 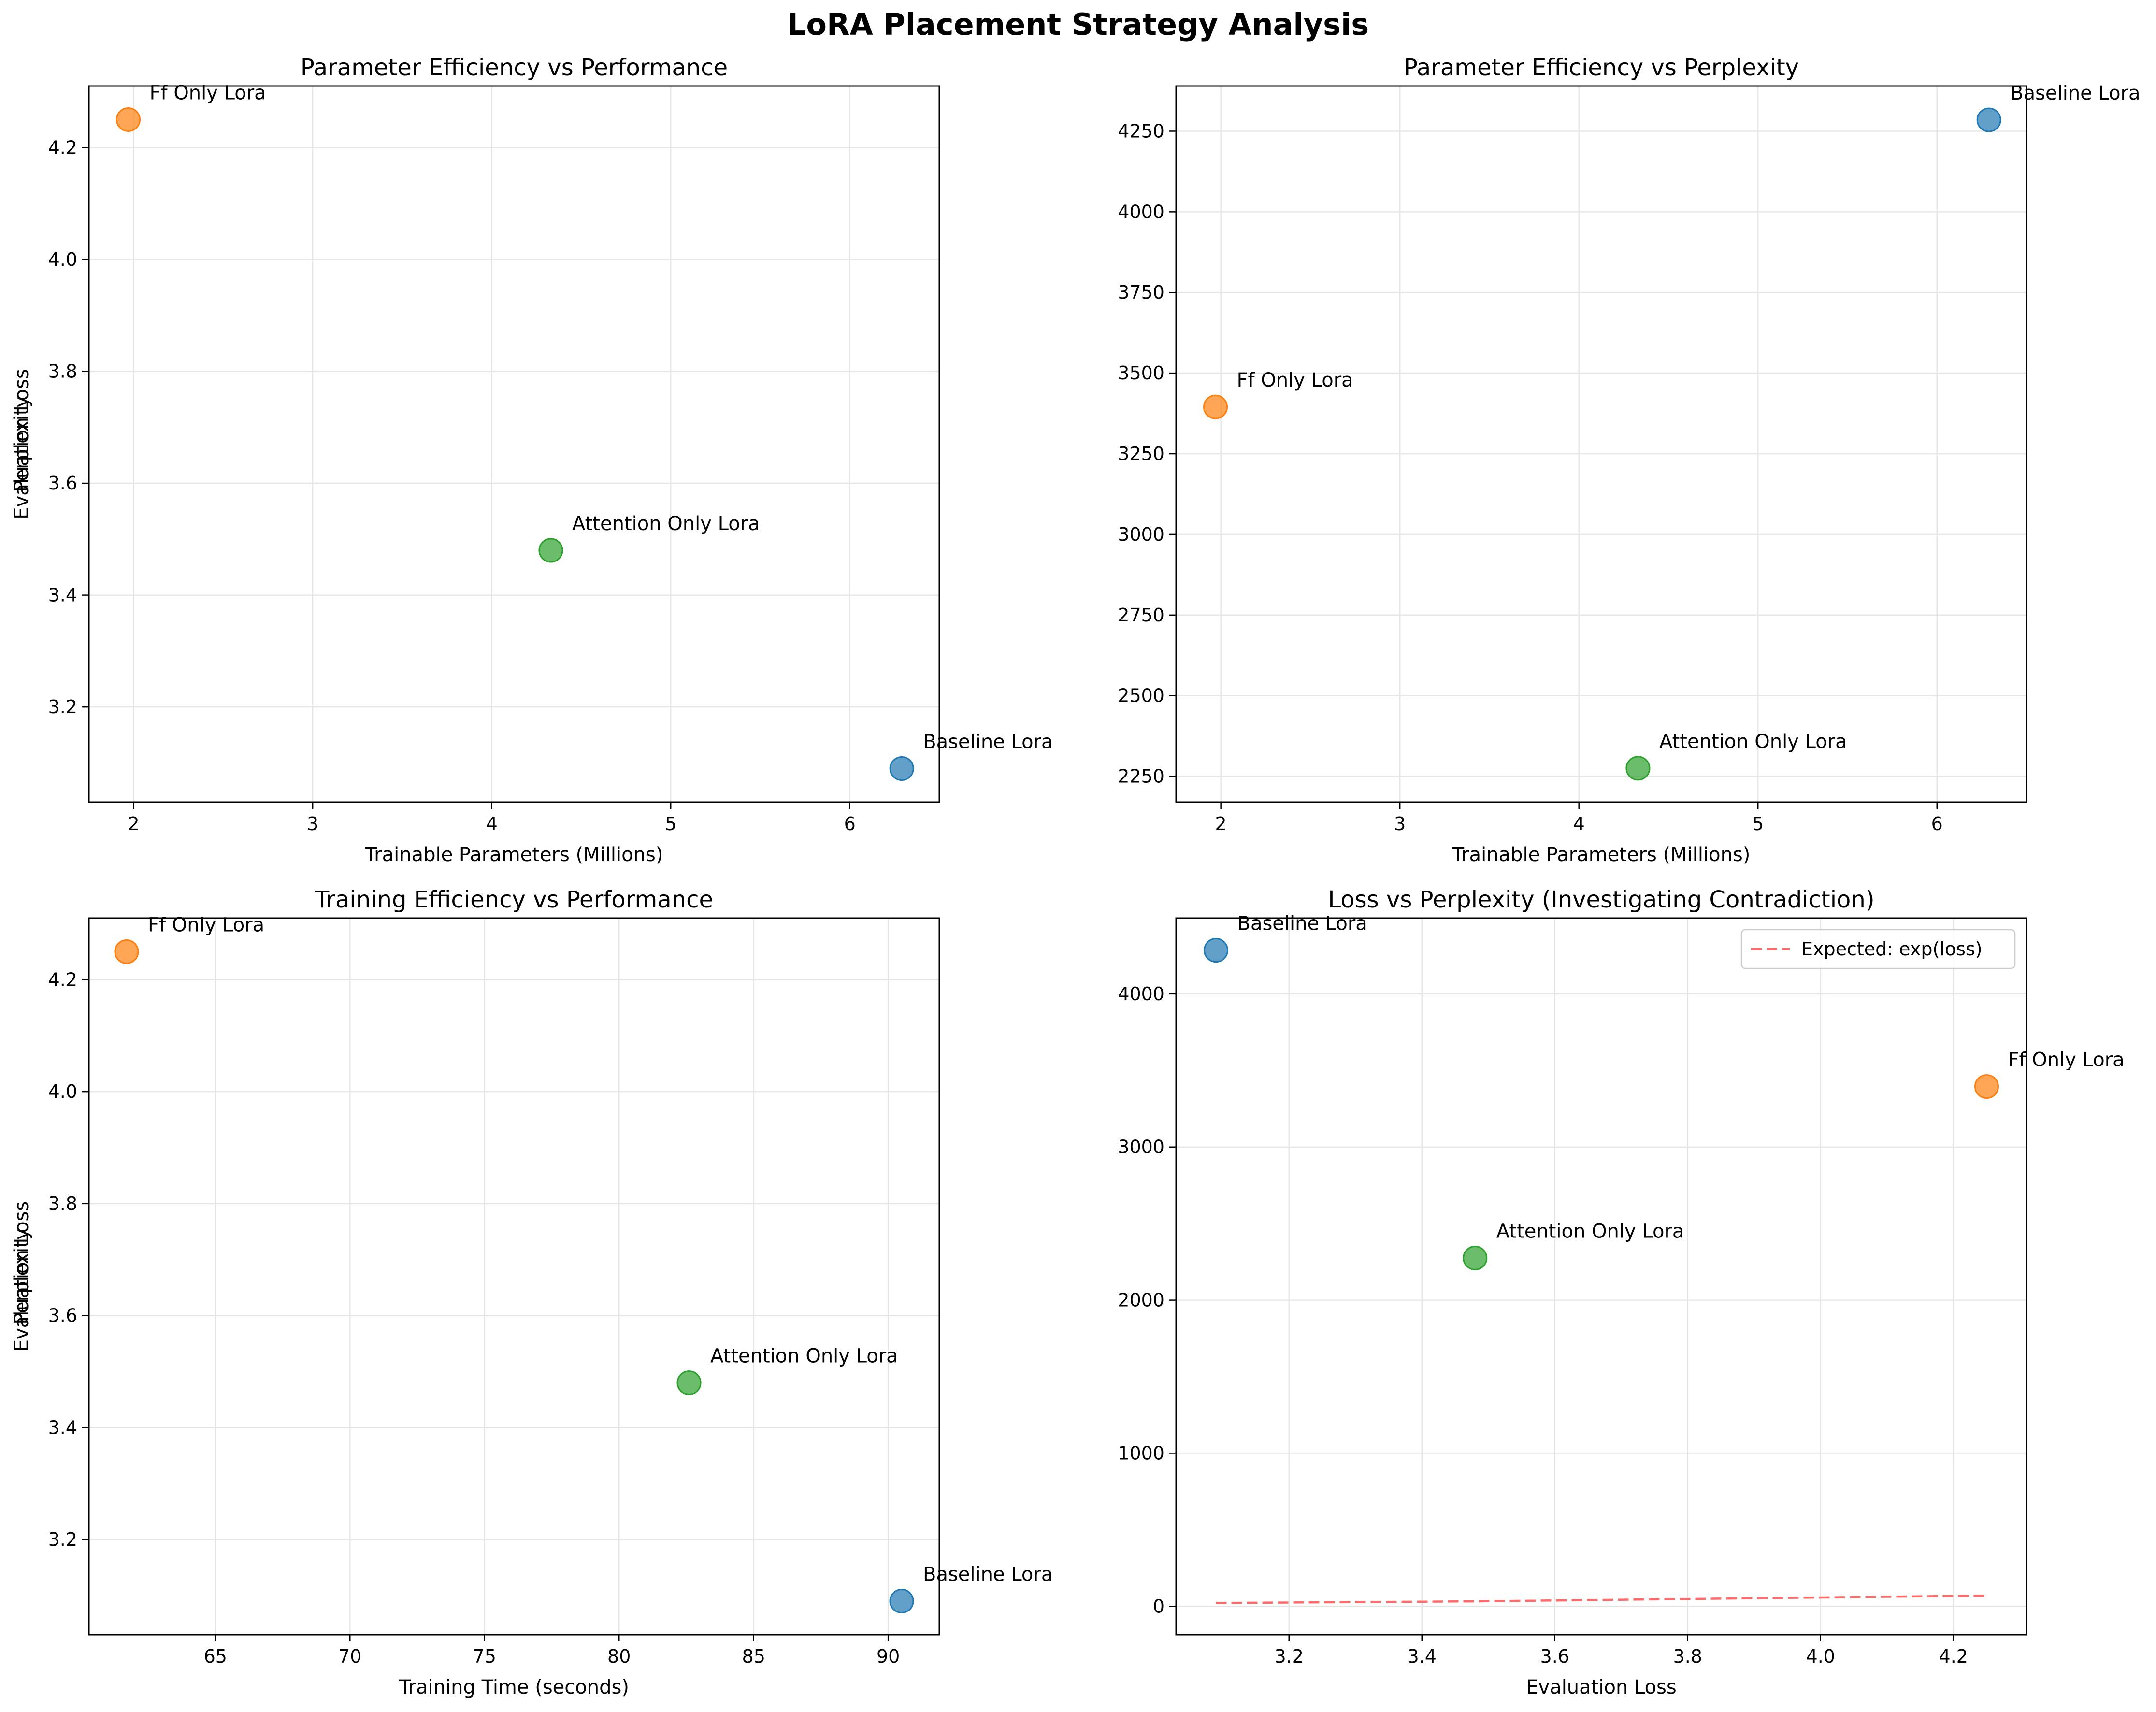 What do you see at coordinates (1141, 1453) in the screenshot?
I see `y-tick-label: 1000` at bounding box center [1141, 1453].